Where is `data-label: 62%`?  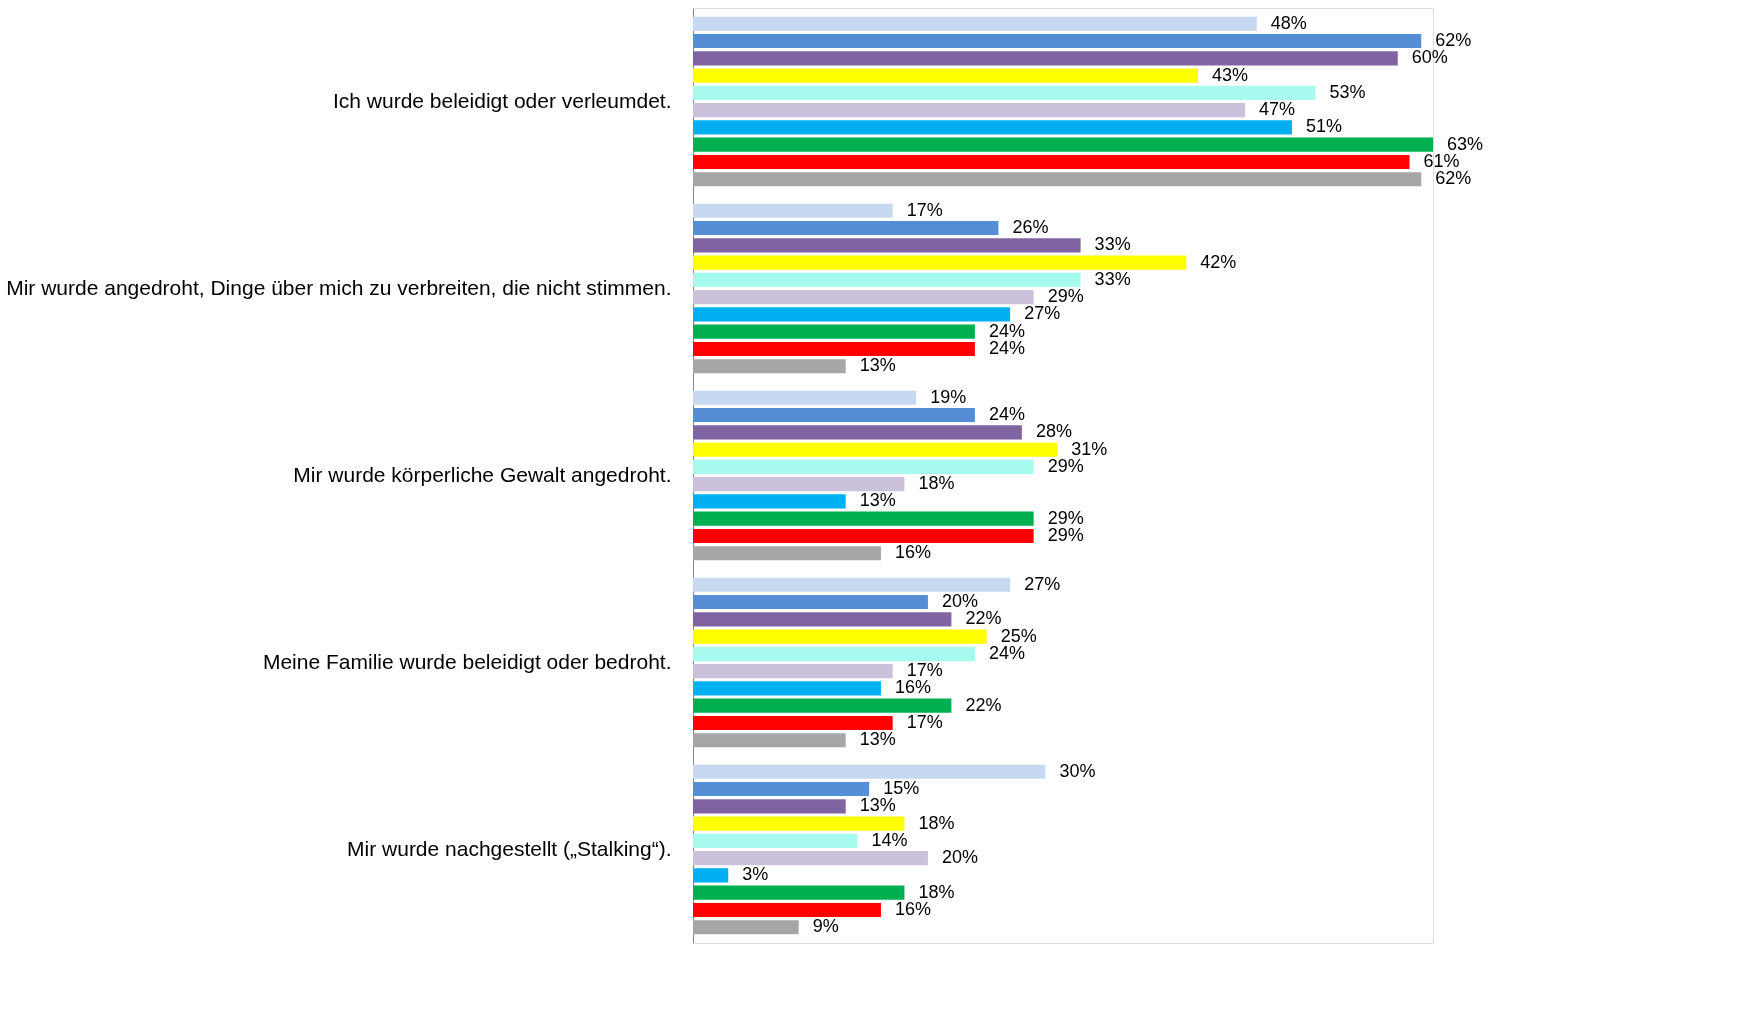
data-label: 62% is located at coordinates (1453, 178).